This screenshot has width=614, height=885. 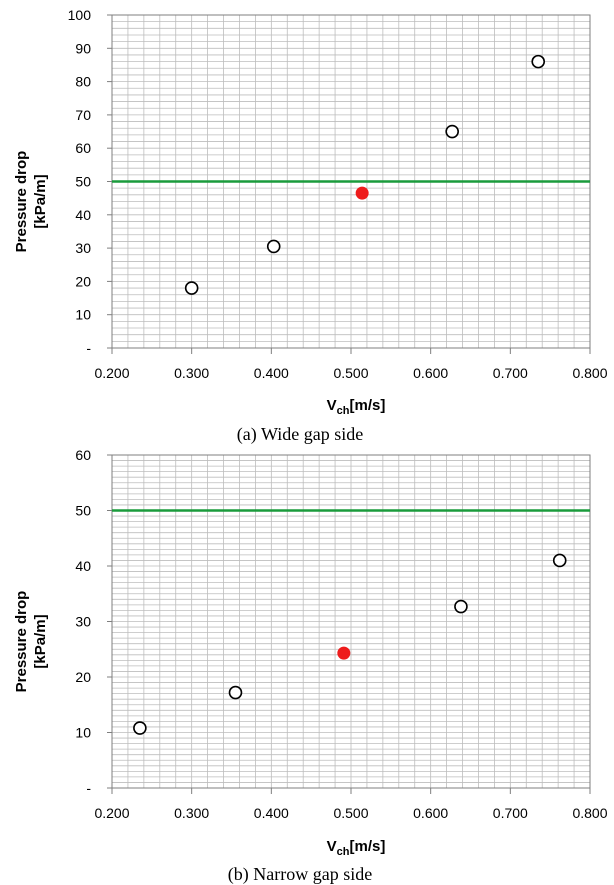 What do you see at coordinates (83, 115) in the screenshot?
I see `y-tick-label: 70` at bounding box center [83, 115].